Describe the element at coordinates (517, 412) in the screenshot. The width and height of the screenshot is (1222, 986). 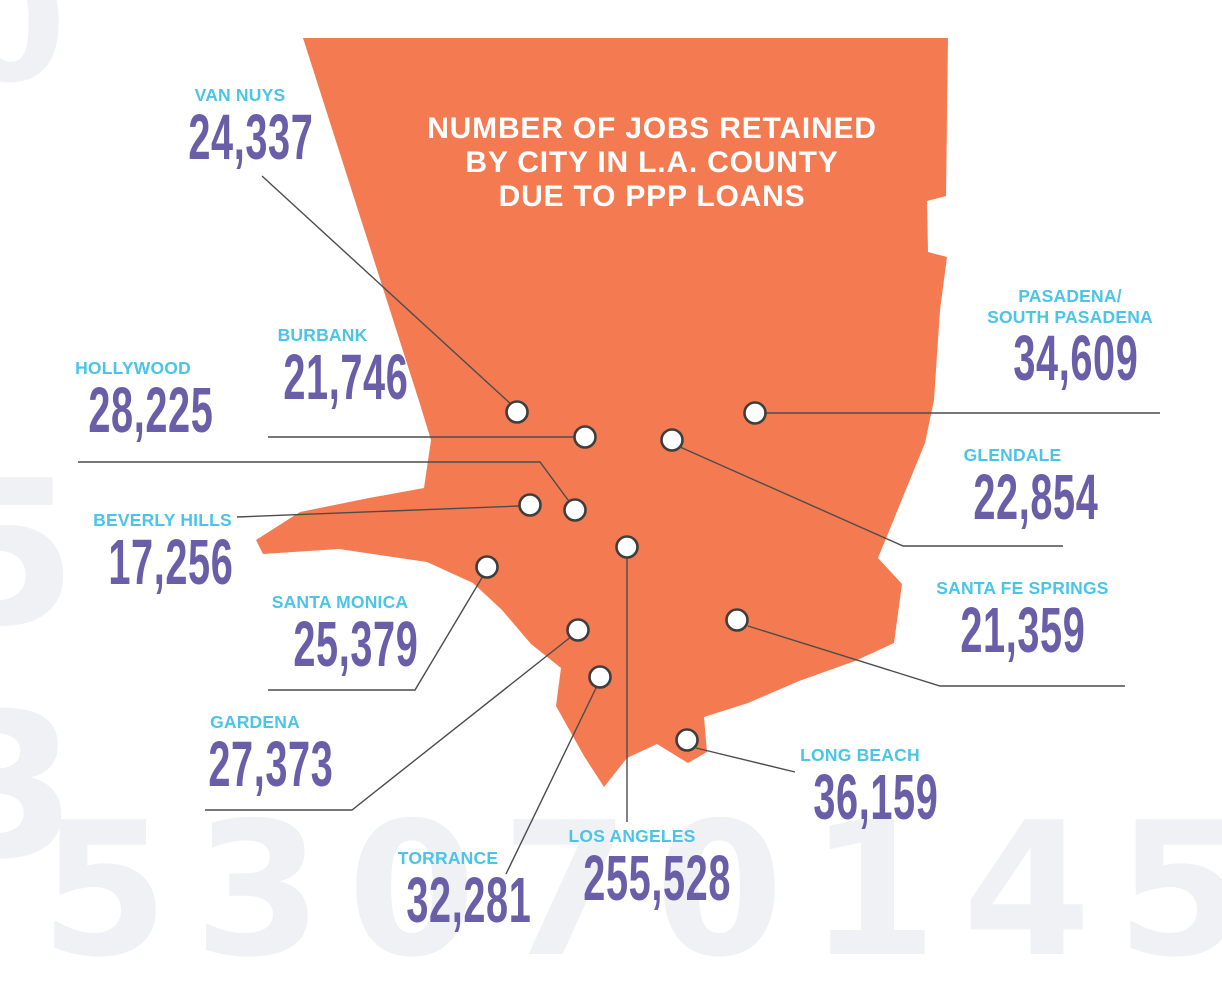
I see `city-marker-van-nuys` at that location.